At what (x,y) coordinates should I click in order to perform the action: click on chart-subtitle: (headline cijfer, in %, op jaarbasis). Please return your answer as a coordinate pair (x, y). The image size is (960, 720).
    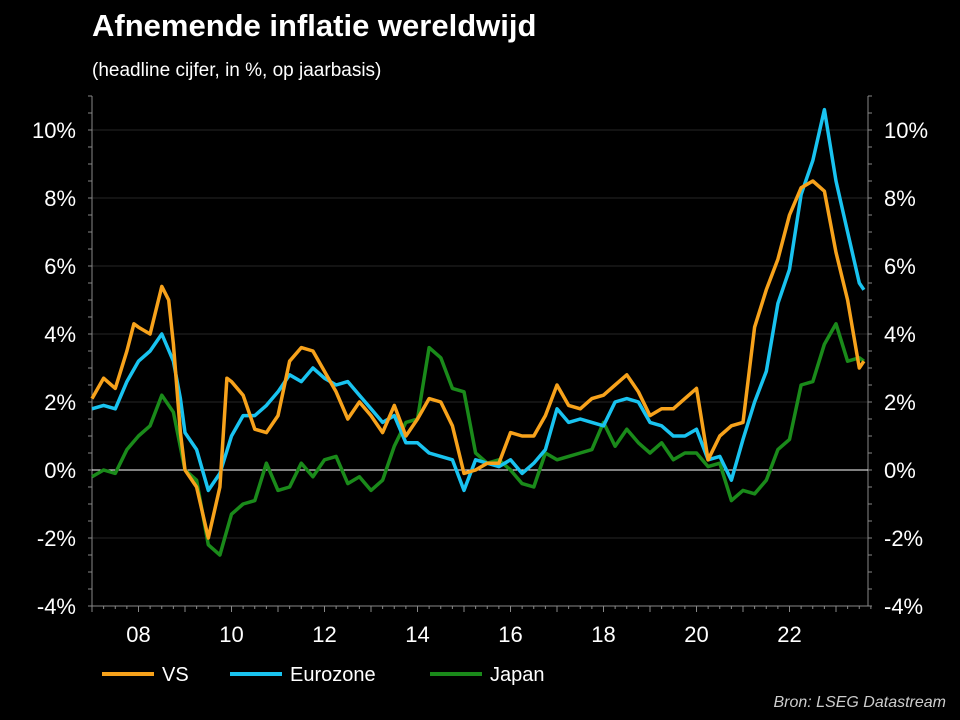
    Looking at the image, I should click on (237, 70).